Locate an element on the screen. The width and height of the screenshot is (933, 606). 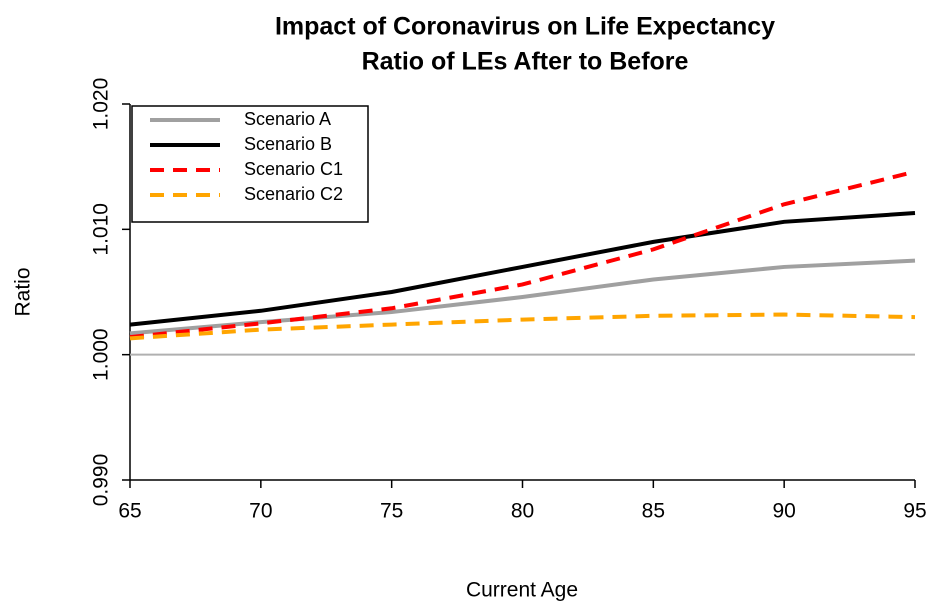
x-tick-label: 70 is located at coordinates (260, 511).